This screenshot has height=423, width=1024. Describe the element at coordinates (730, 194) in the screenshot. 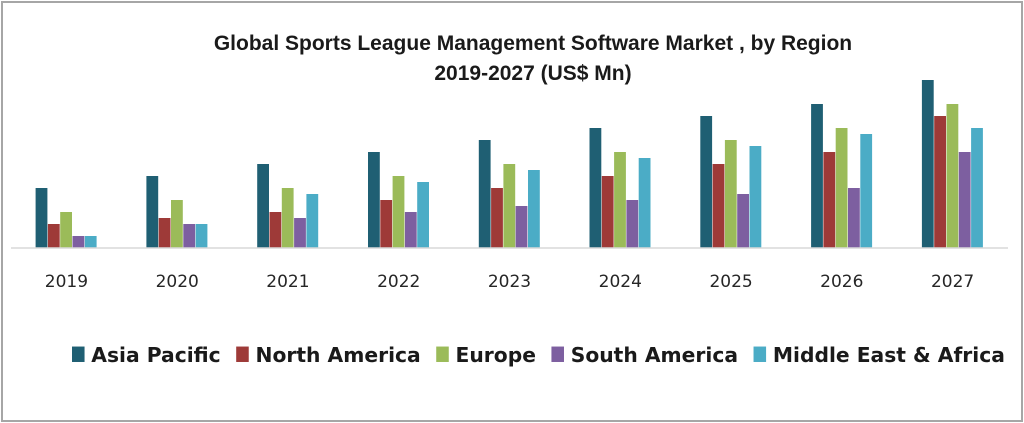

I see `bar-2025-europe` at that location.